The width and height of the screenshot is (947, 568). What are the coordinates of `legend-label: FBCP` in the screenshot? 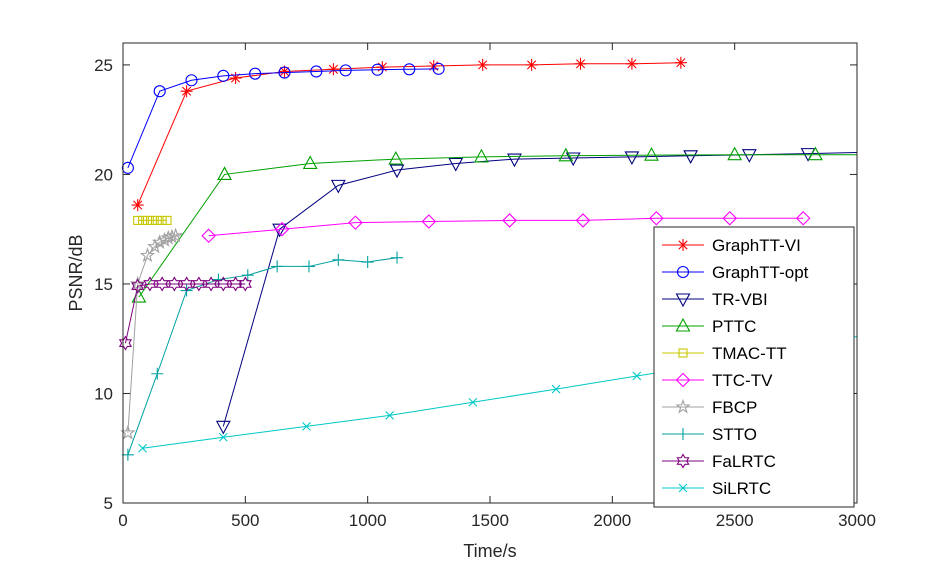 It's located at (734, 407).